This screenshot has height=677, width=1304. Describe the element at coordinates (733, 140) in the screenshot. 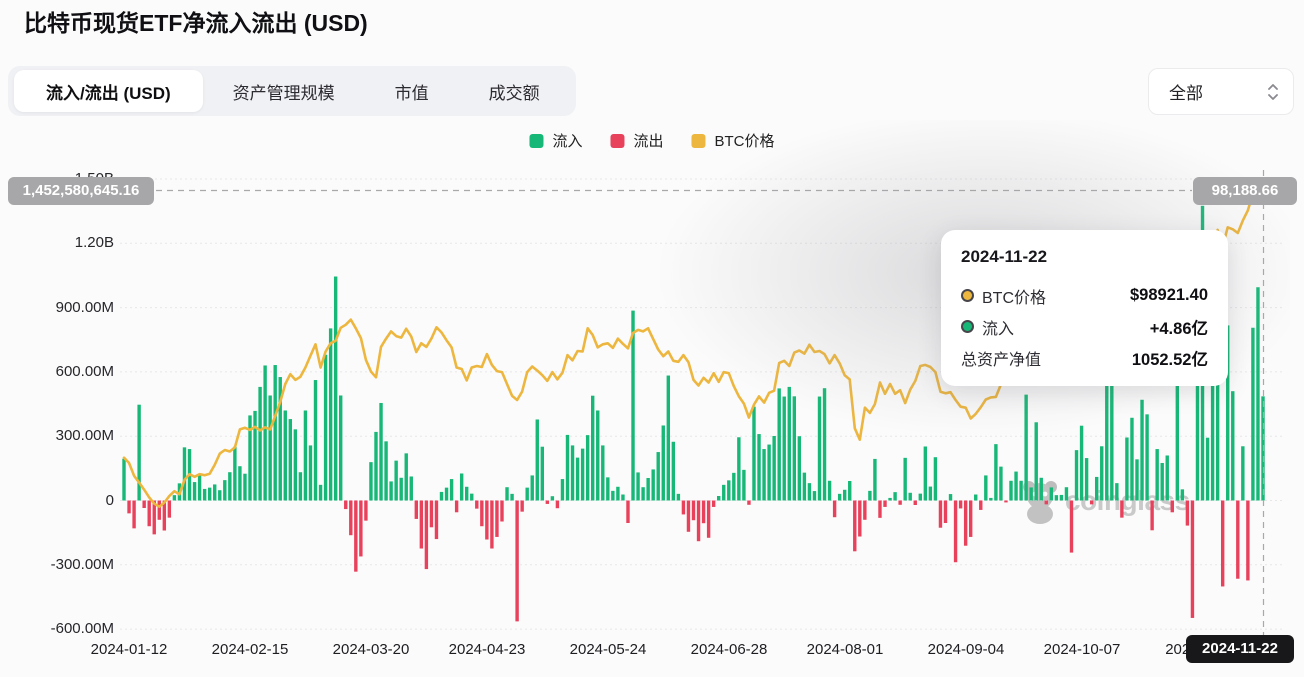

I see `legend-item-btc-price: BTC价格` at that location.